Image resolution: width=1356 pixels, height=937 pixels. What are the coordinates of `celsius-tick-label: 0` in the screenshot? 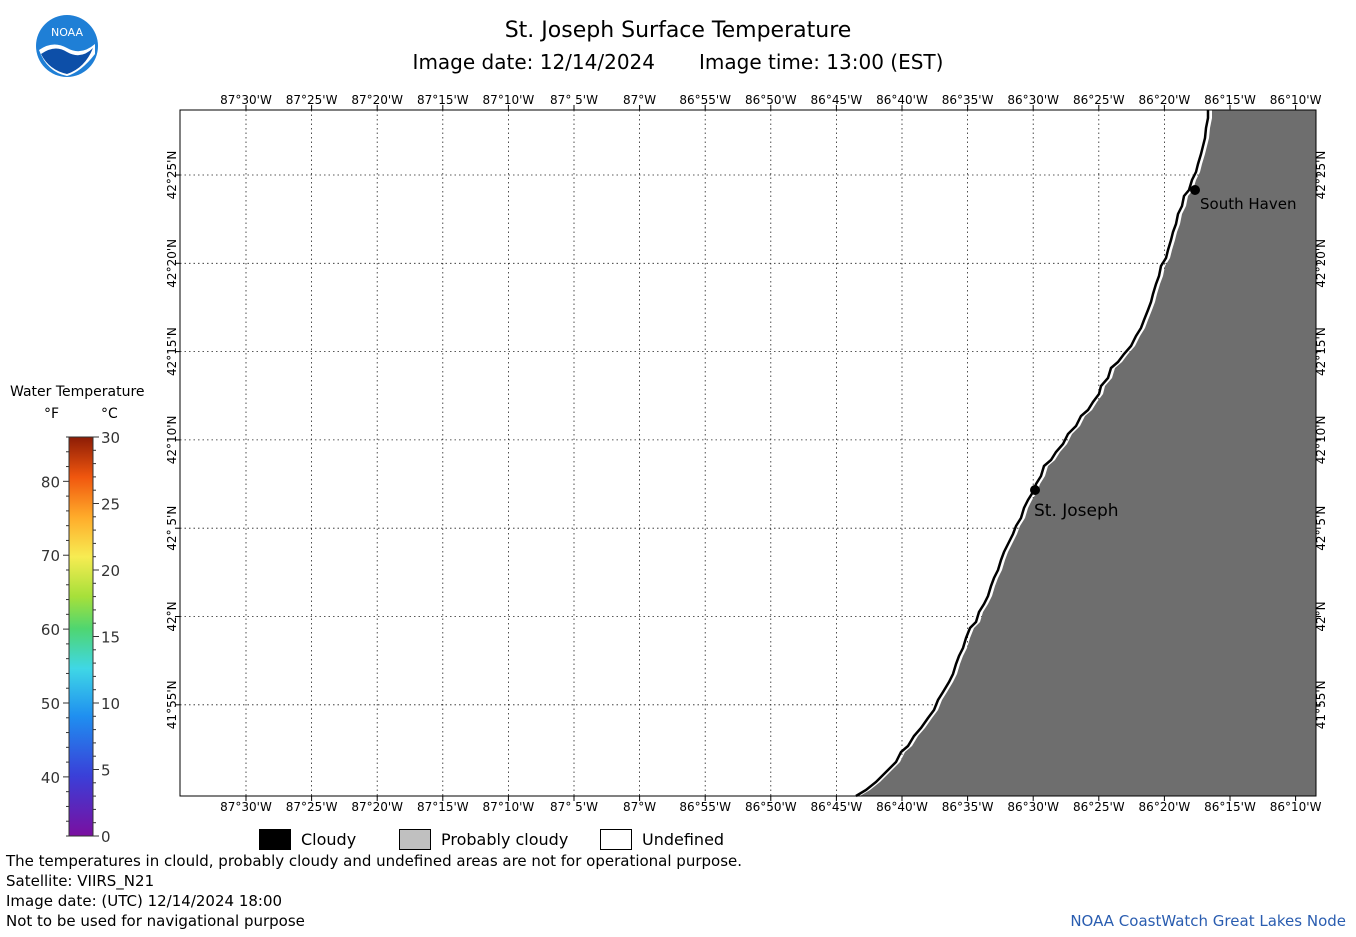 It's located at (106, 837).